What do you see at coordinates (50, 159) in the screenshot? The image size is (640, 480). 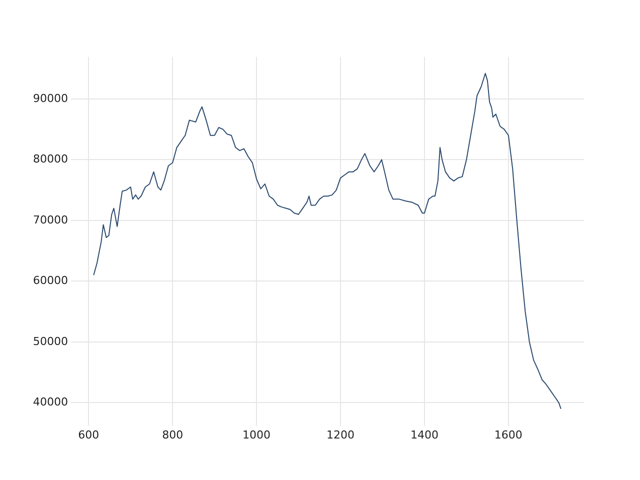 I see `y-tick-label: 80000` at bounding box center [50, 159].